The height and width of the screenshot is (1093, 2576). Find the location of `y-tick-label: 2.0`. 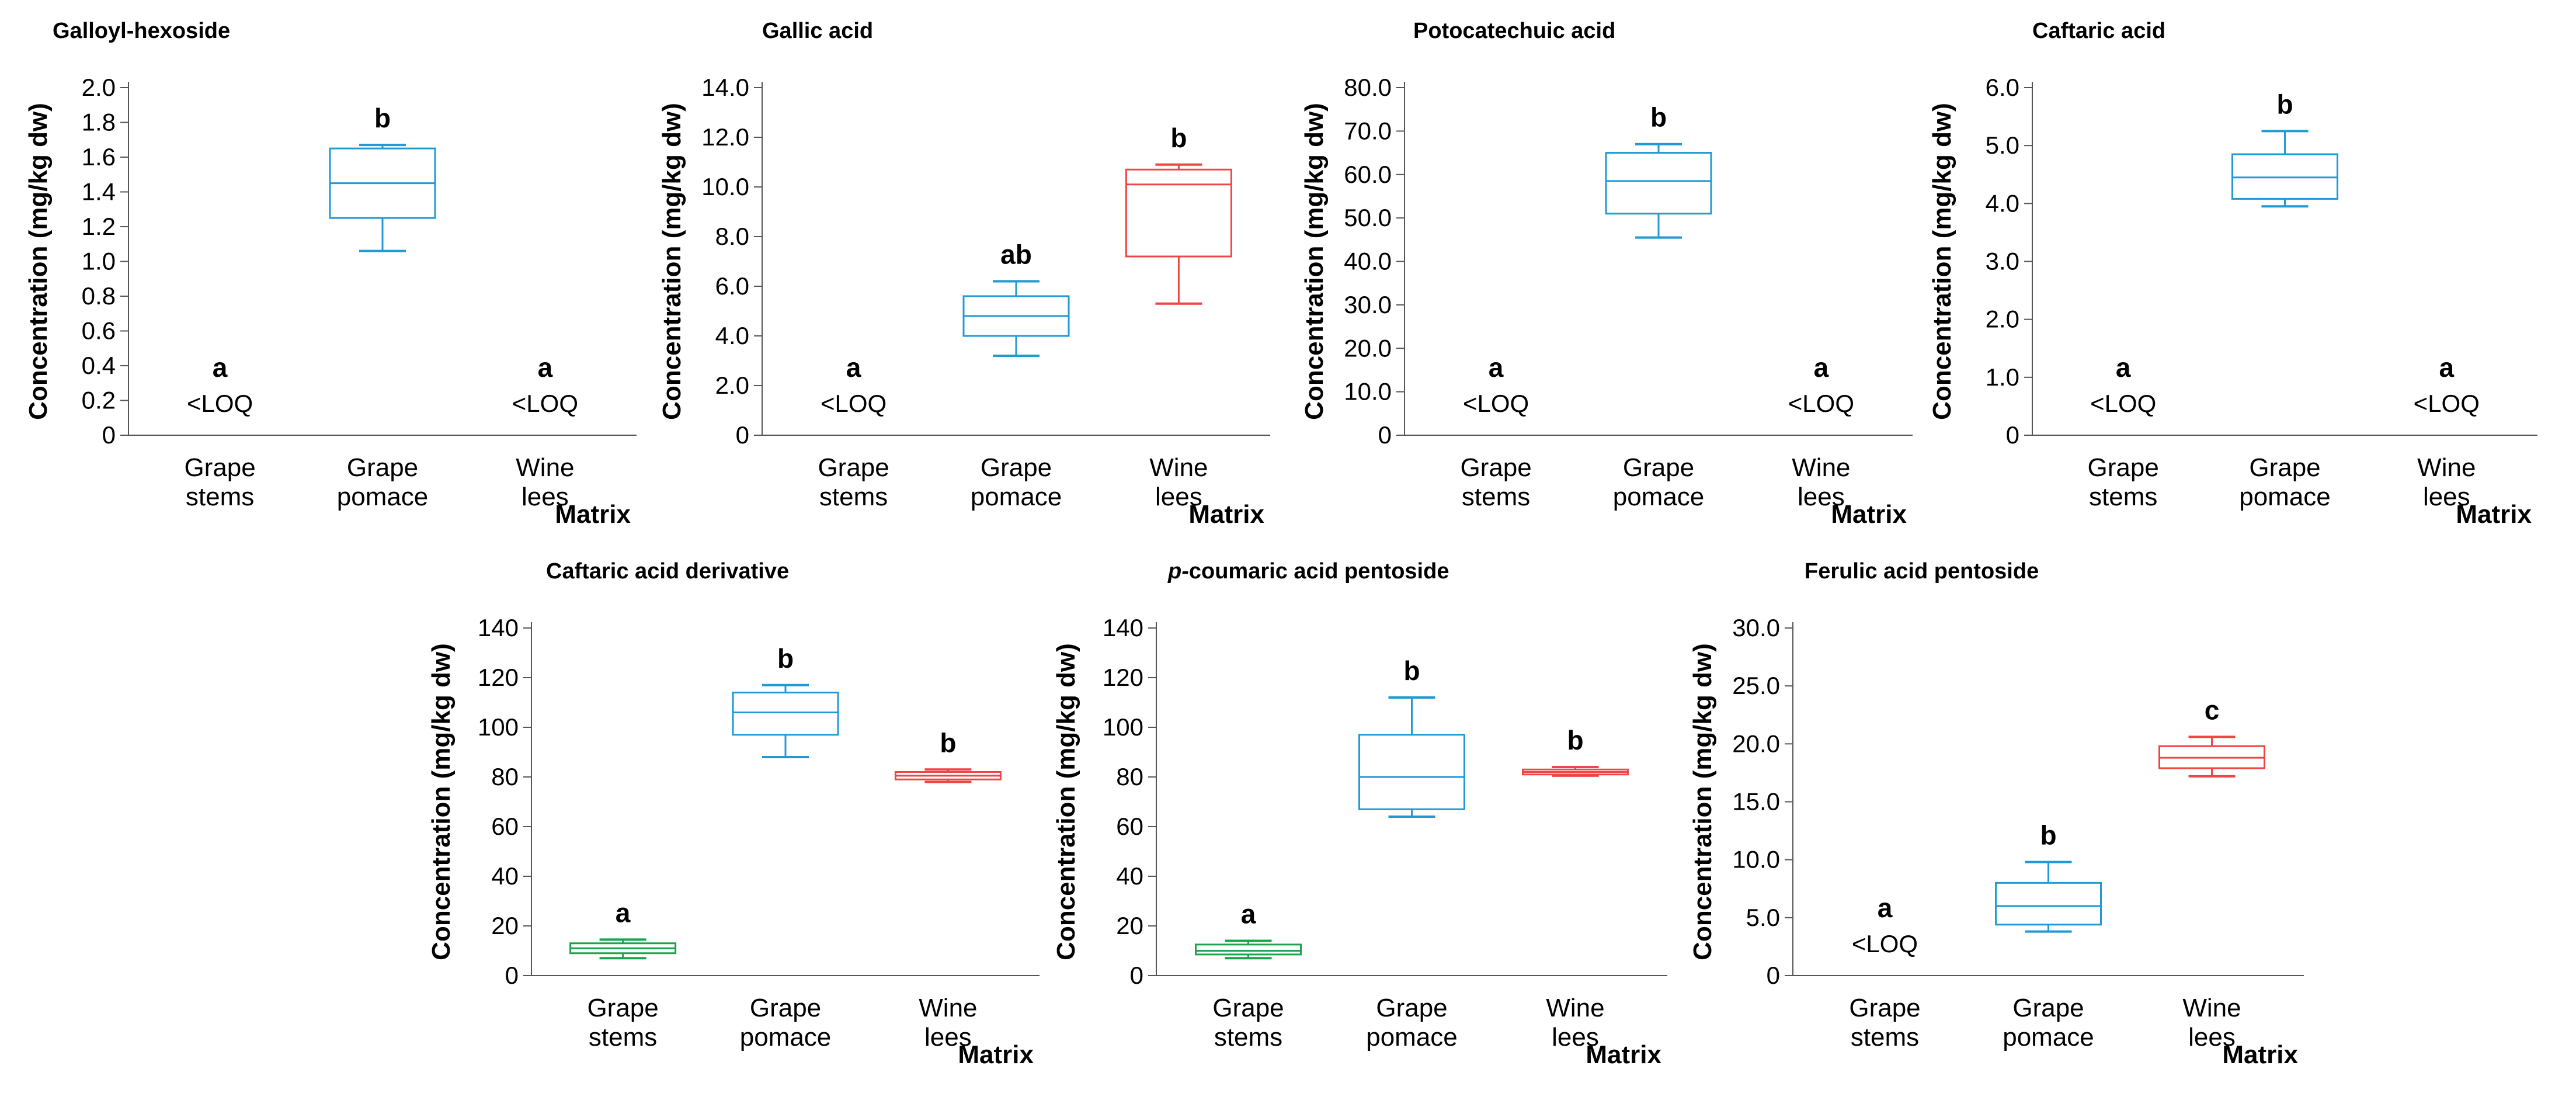

y-tick-label: 2.0 is located at coordinates (99, 87).